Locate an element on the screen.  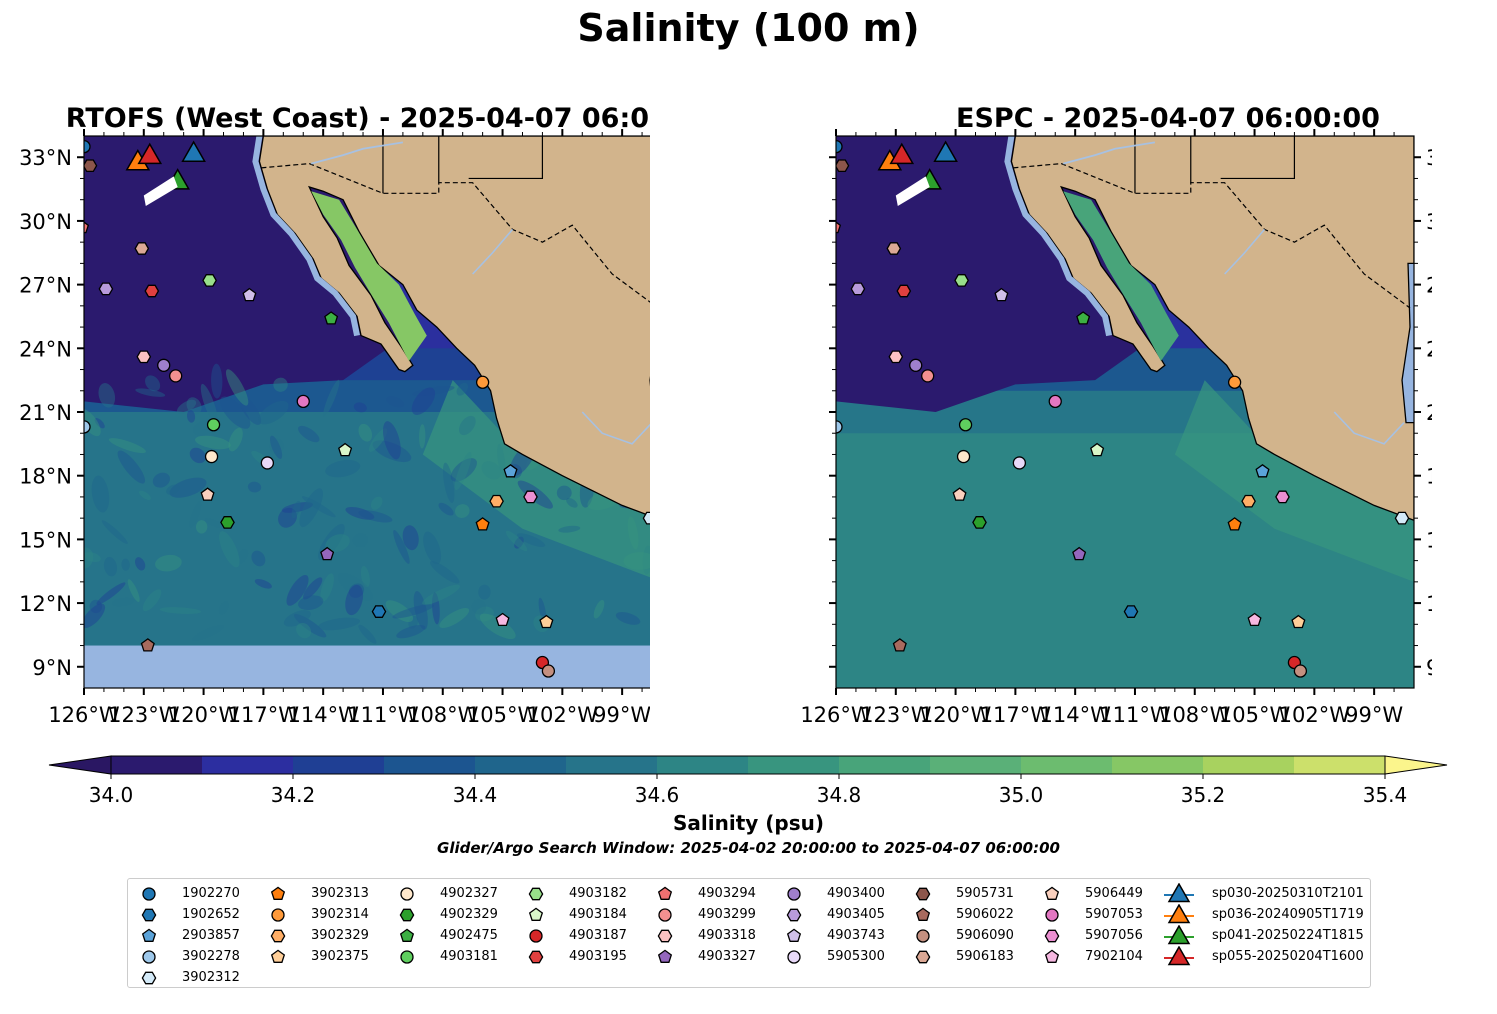
colorbar-tick-label: 35.4 is located at coordinates (1385, 795).